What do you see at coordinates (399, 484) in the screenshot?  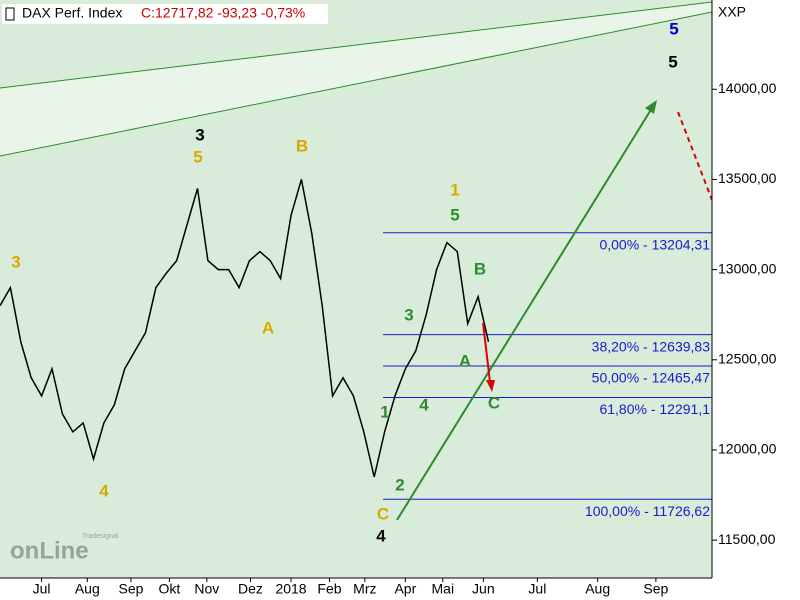 I see `wave-label: 2` at bounding box center [399, 484].